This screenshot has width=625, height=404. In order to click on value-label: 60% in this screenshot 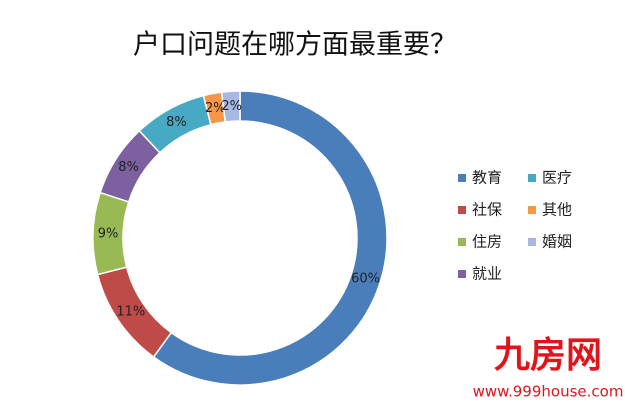, I will do `click(365, 278)`.